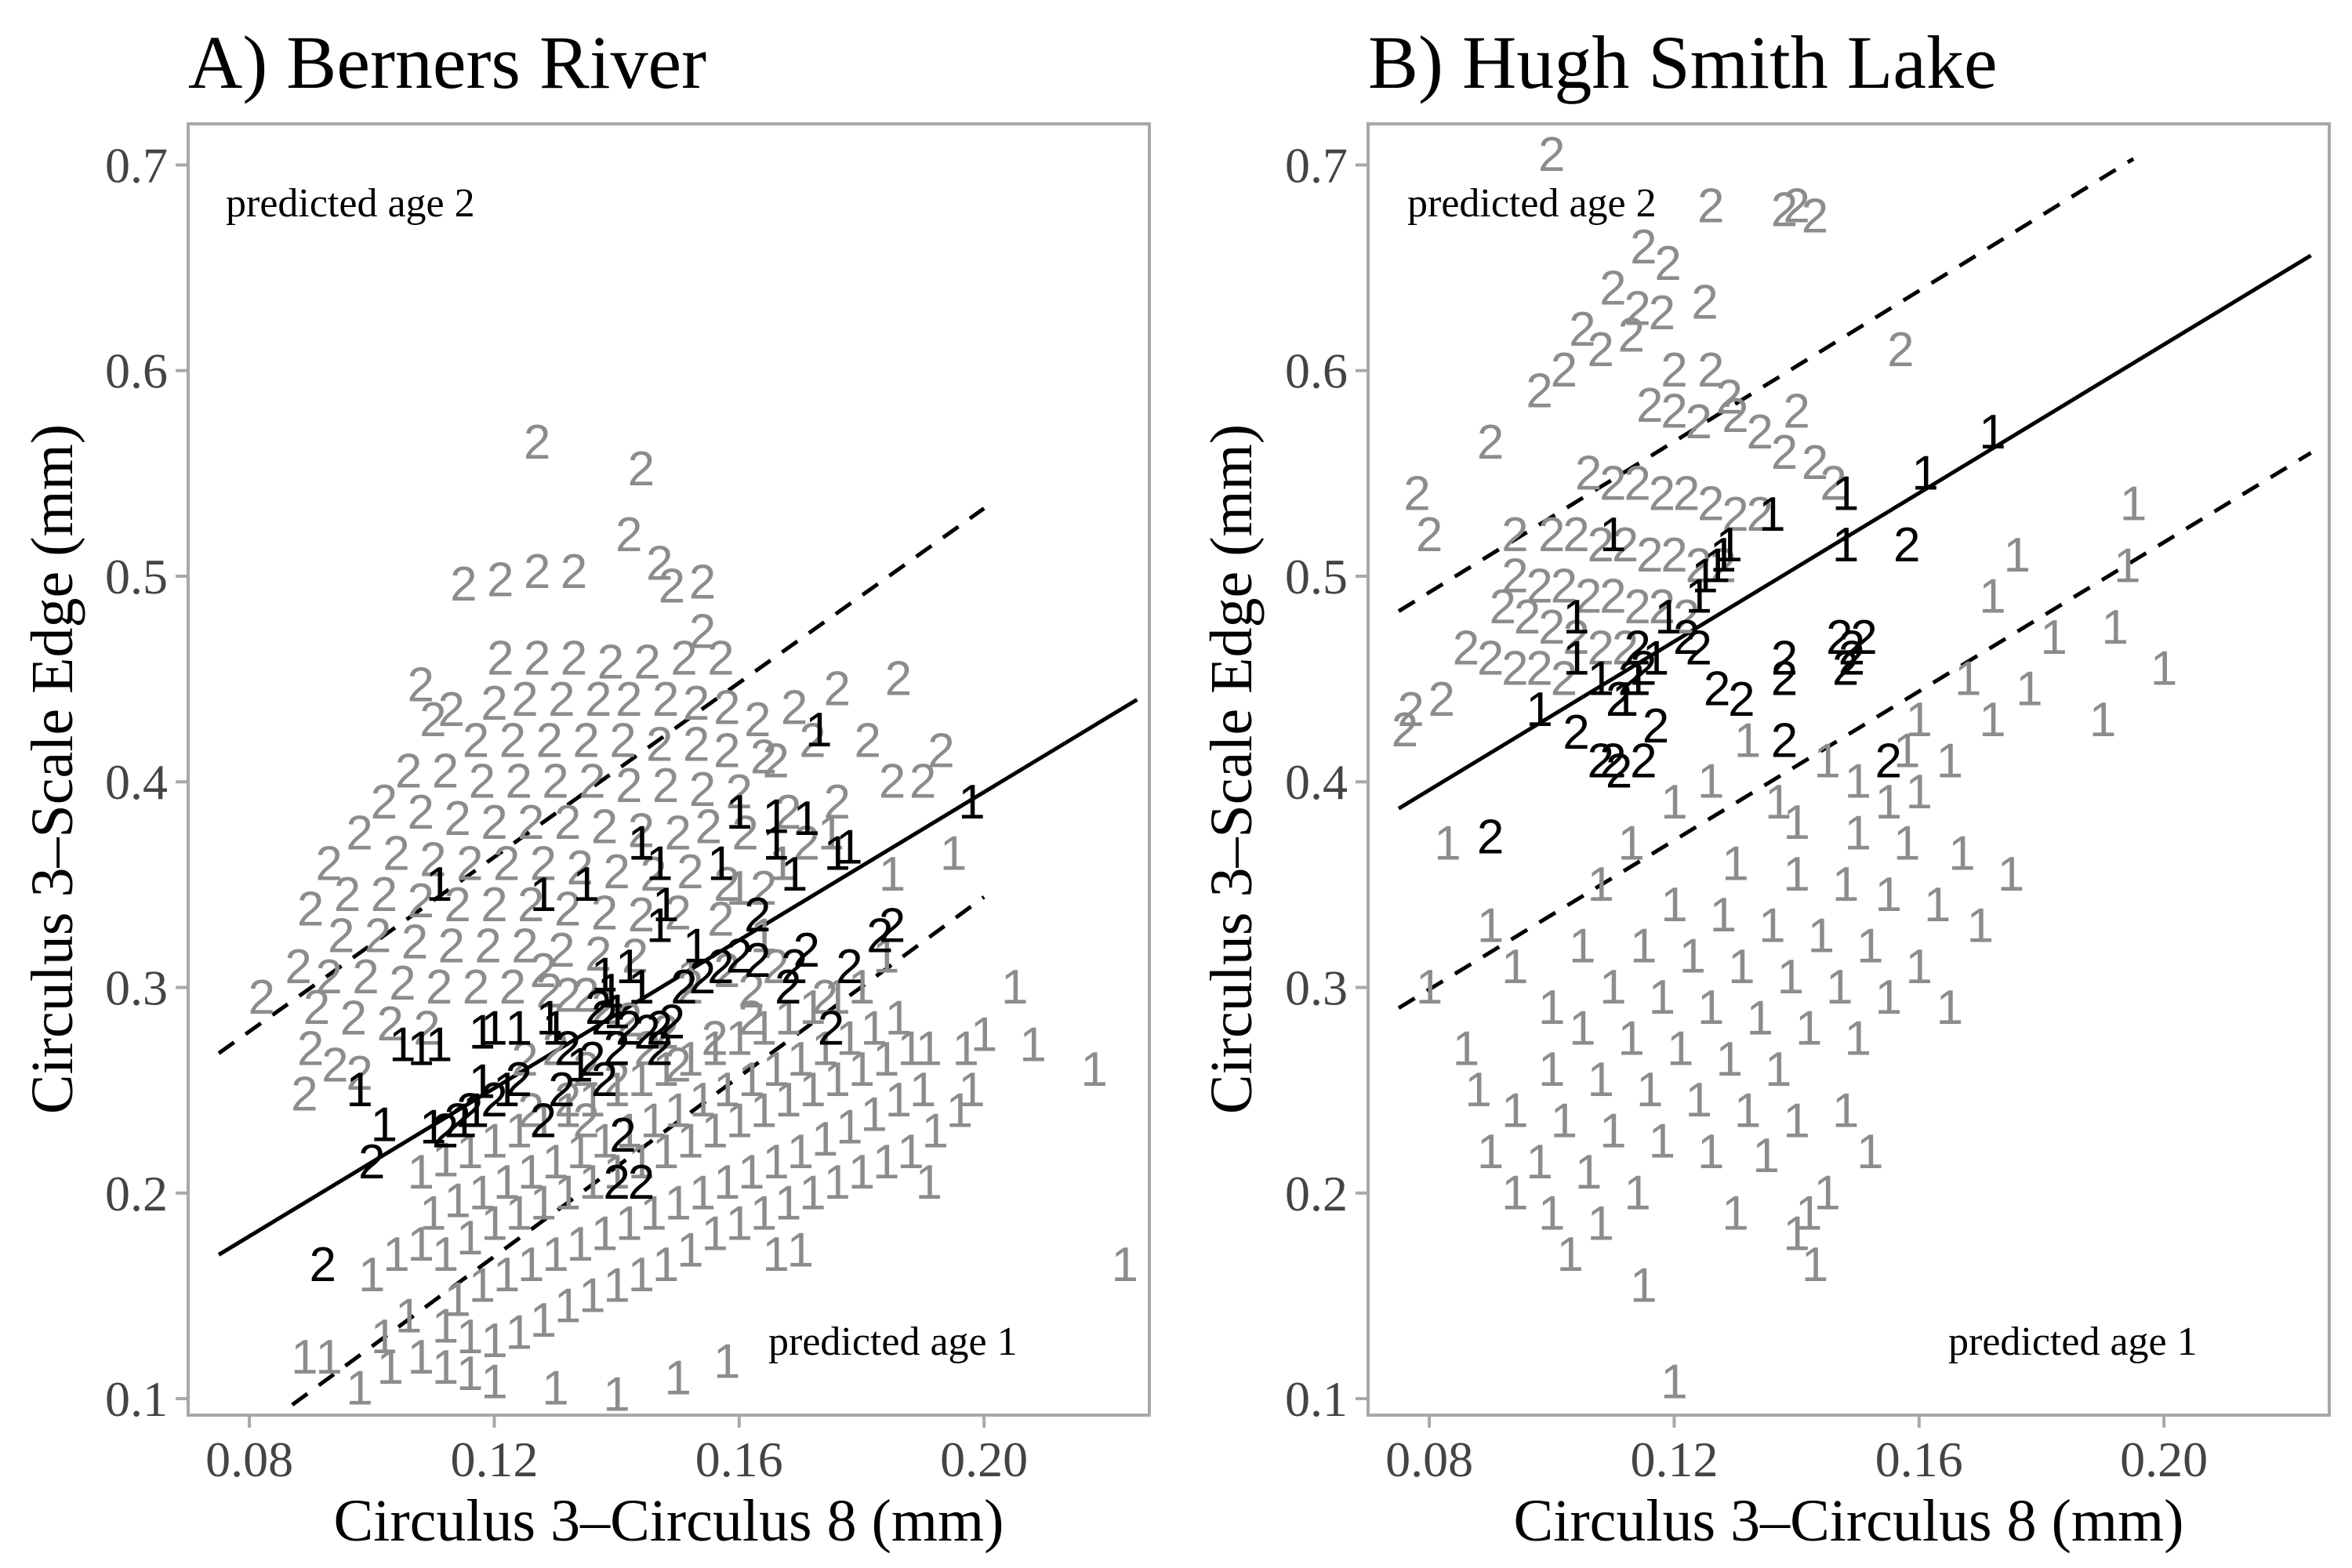  I want to click on solid-fit-line, so click(1854, 532).